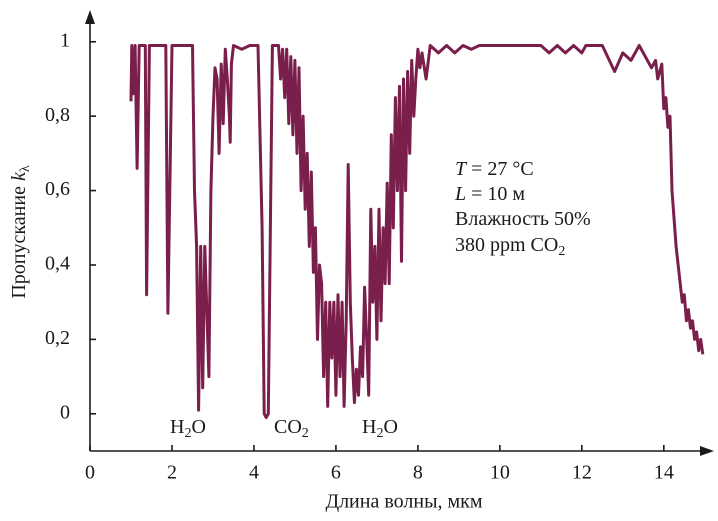 This screenshot has width=718, height=521. Describe the element at coordinates (57, 338) in the screenshot. I see `y-tick-label: 0,2` at that location.